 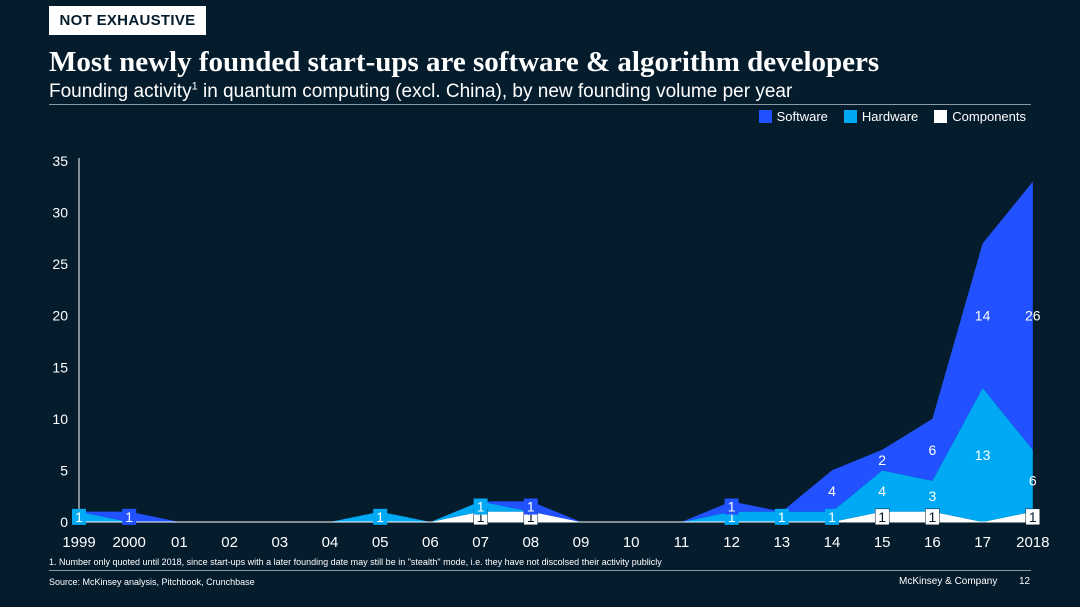 What do you see at coordinates (933, 496) in the screenshot?
I see `data-label-hardware: 3` at bounding box center [933, 496].